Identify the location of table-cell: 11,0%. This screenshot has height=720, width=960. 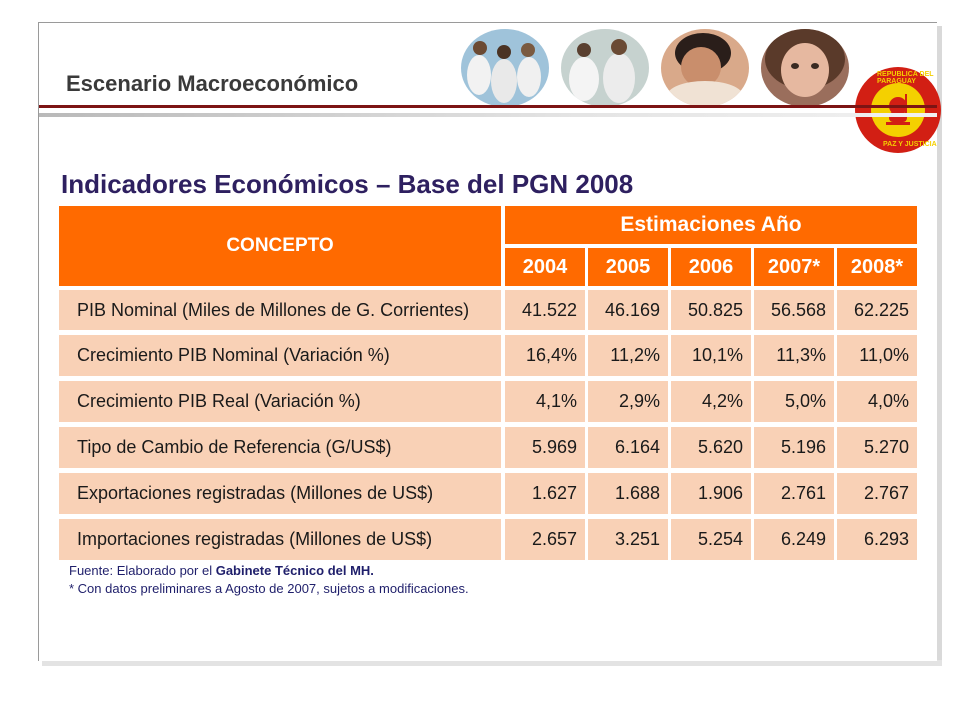
(877, 355).